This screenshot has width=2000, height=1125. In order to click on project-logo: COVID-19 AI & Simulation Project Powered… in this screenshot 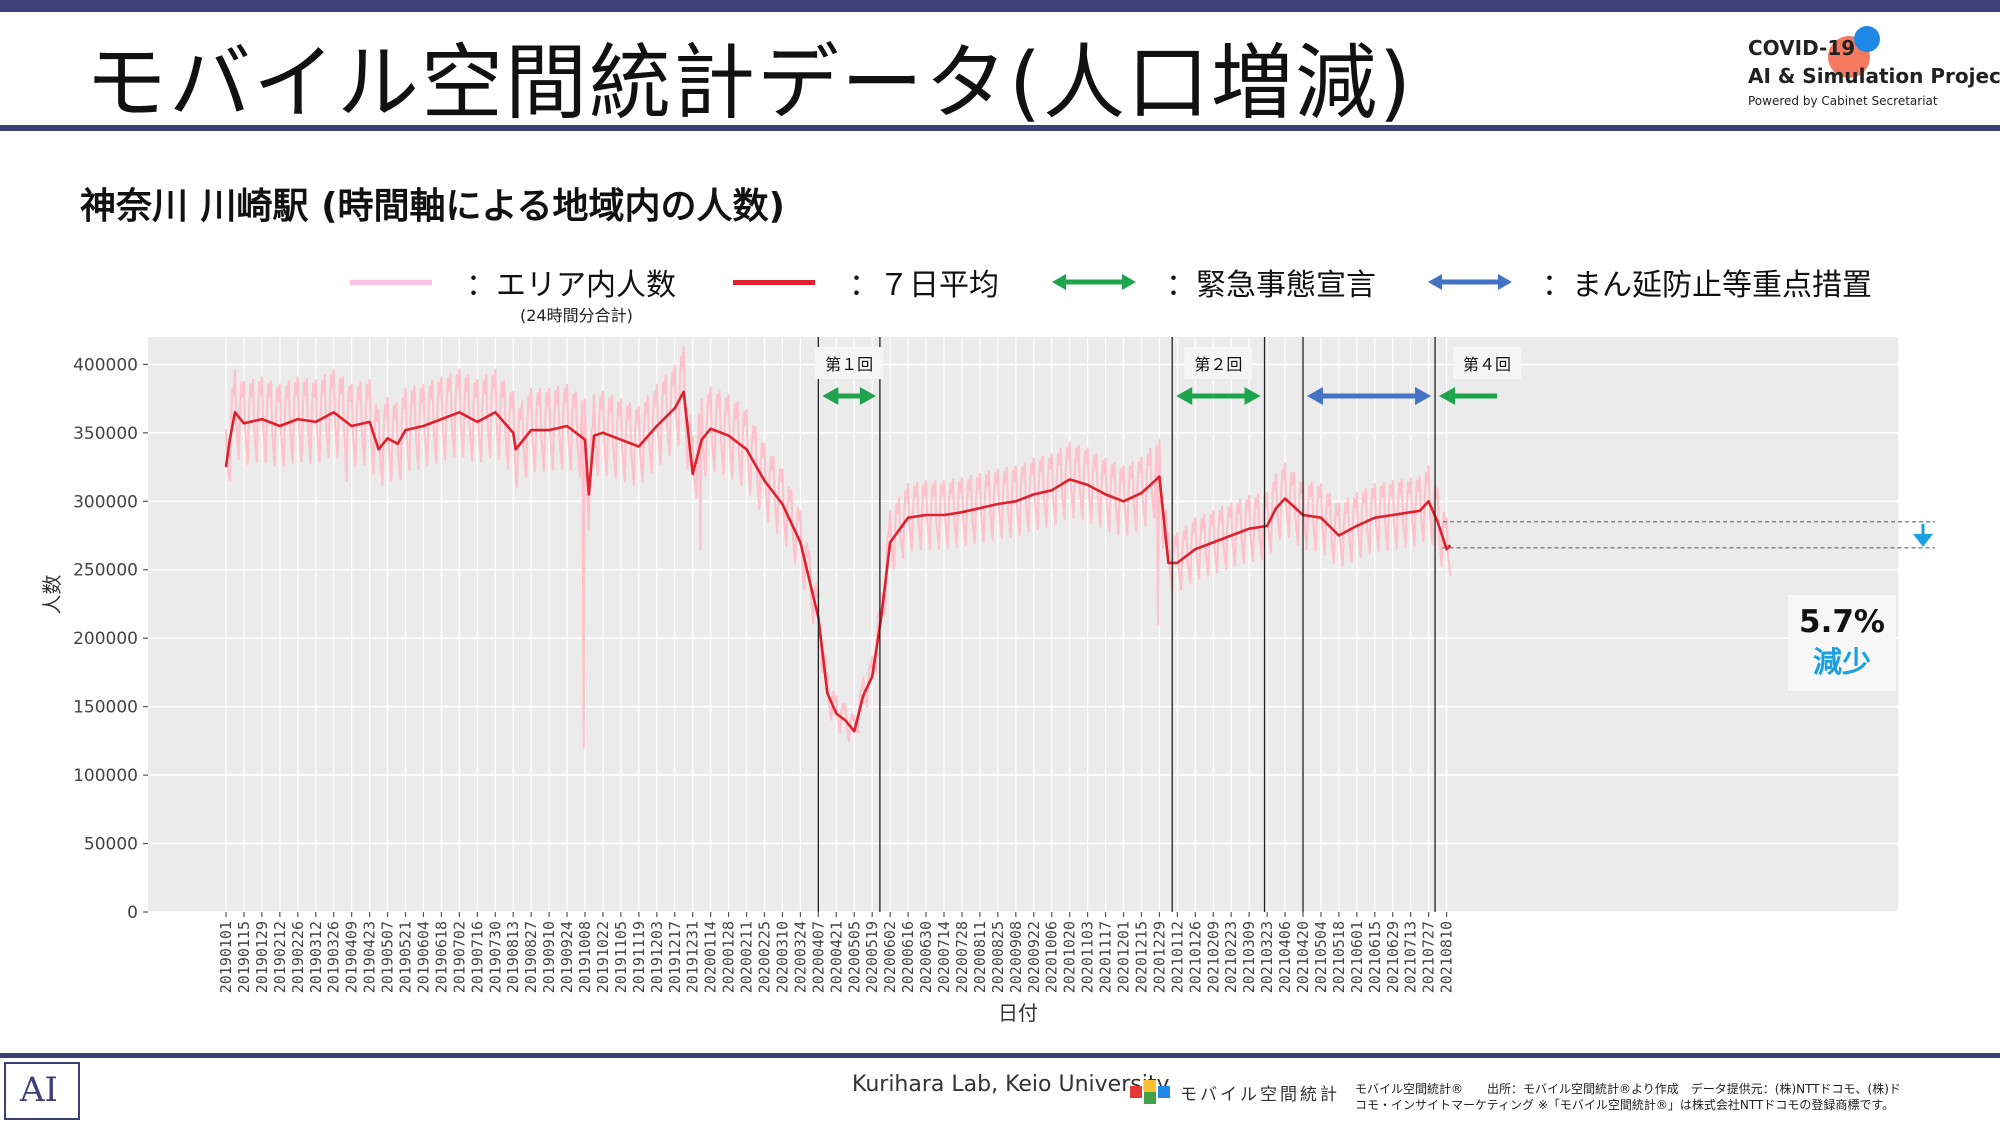, I will do `click(1874, 69)`.